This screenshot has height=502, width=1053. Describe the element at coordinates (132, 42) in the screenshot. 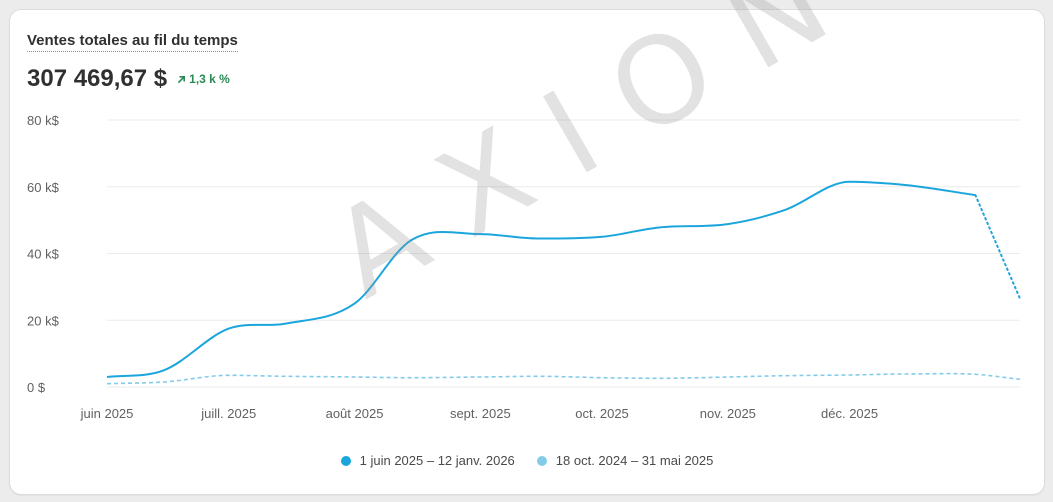

I see `chart-title: Ventes totales au fil du temps` at that location.